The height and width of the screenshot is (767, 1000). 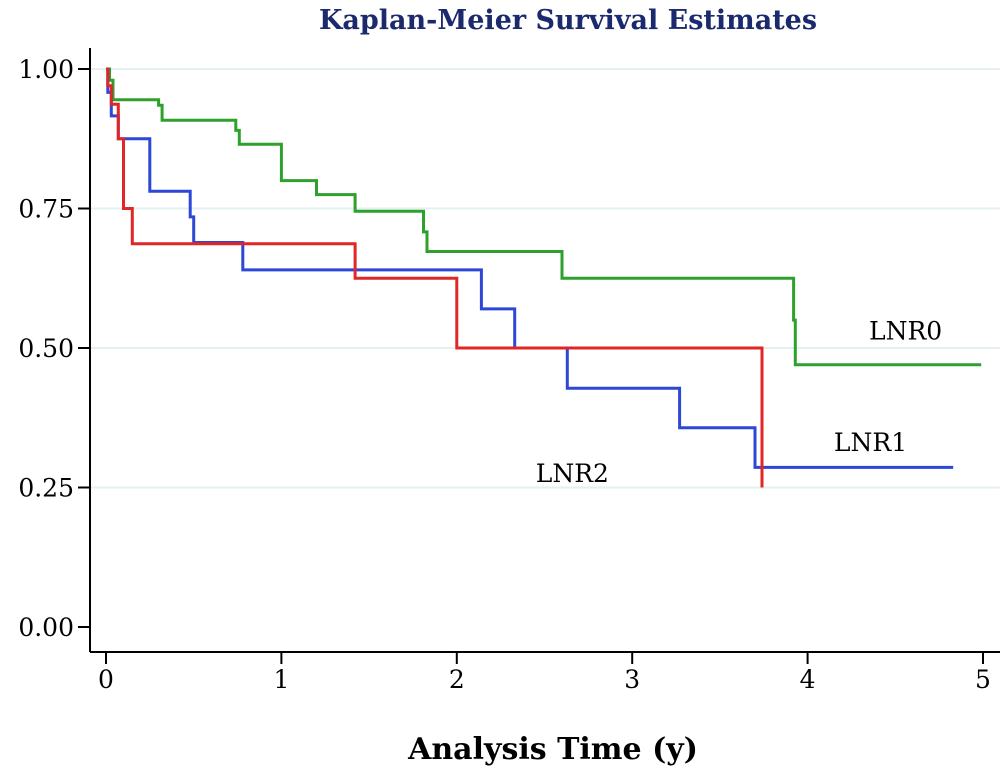 What do you see at coordinates (983, 679) in the screenshot?
I see `x-tick-label-5: 5` at bounding box center [983, 679].